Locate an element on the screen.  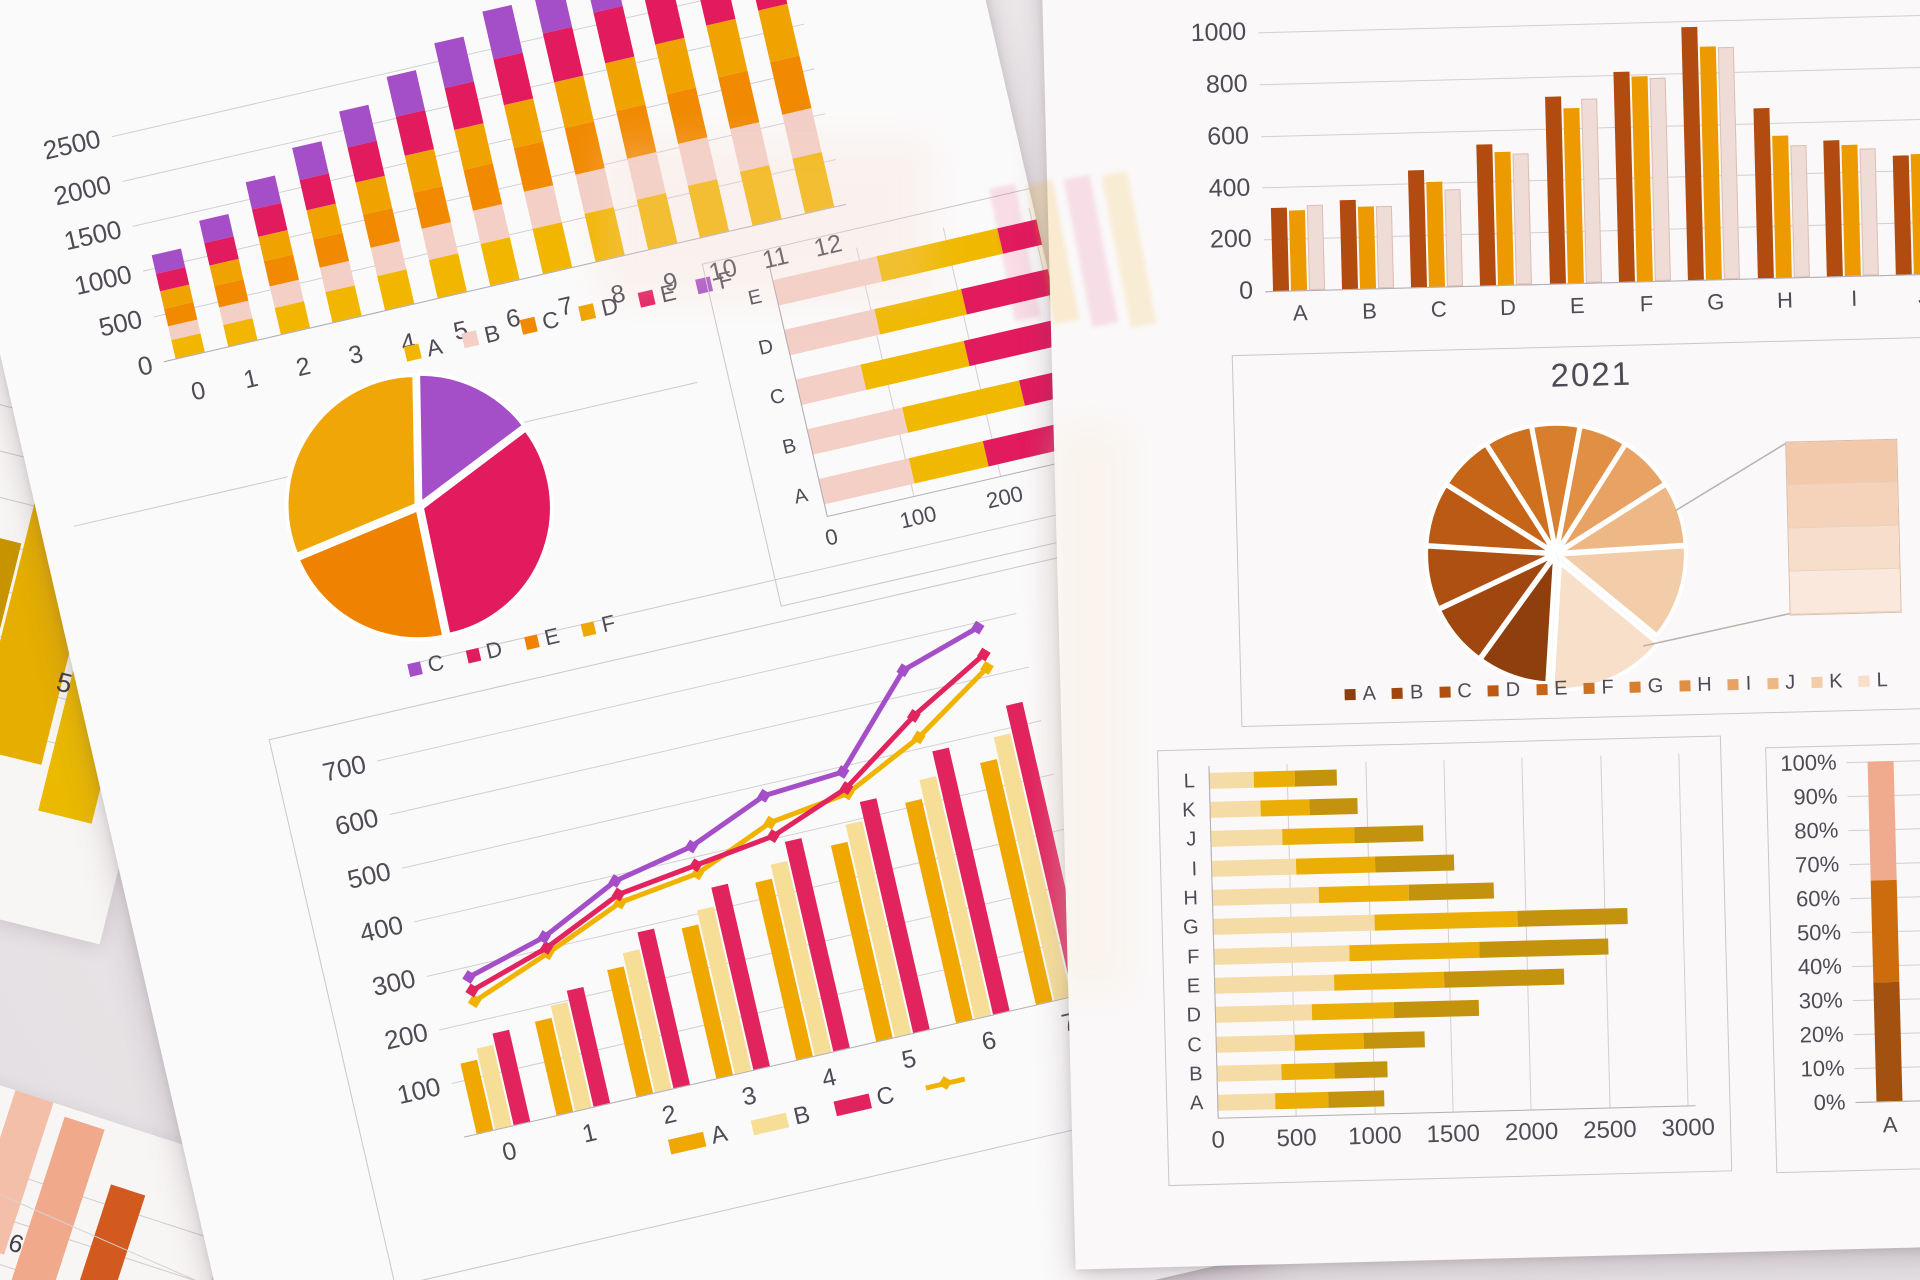
x-category-label: E is located at coordinates (1577, 305).